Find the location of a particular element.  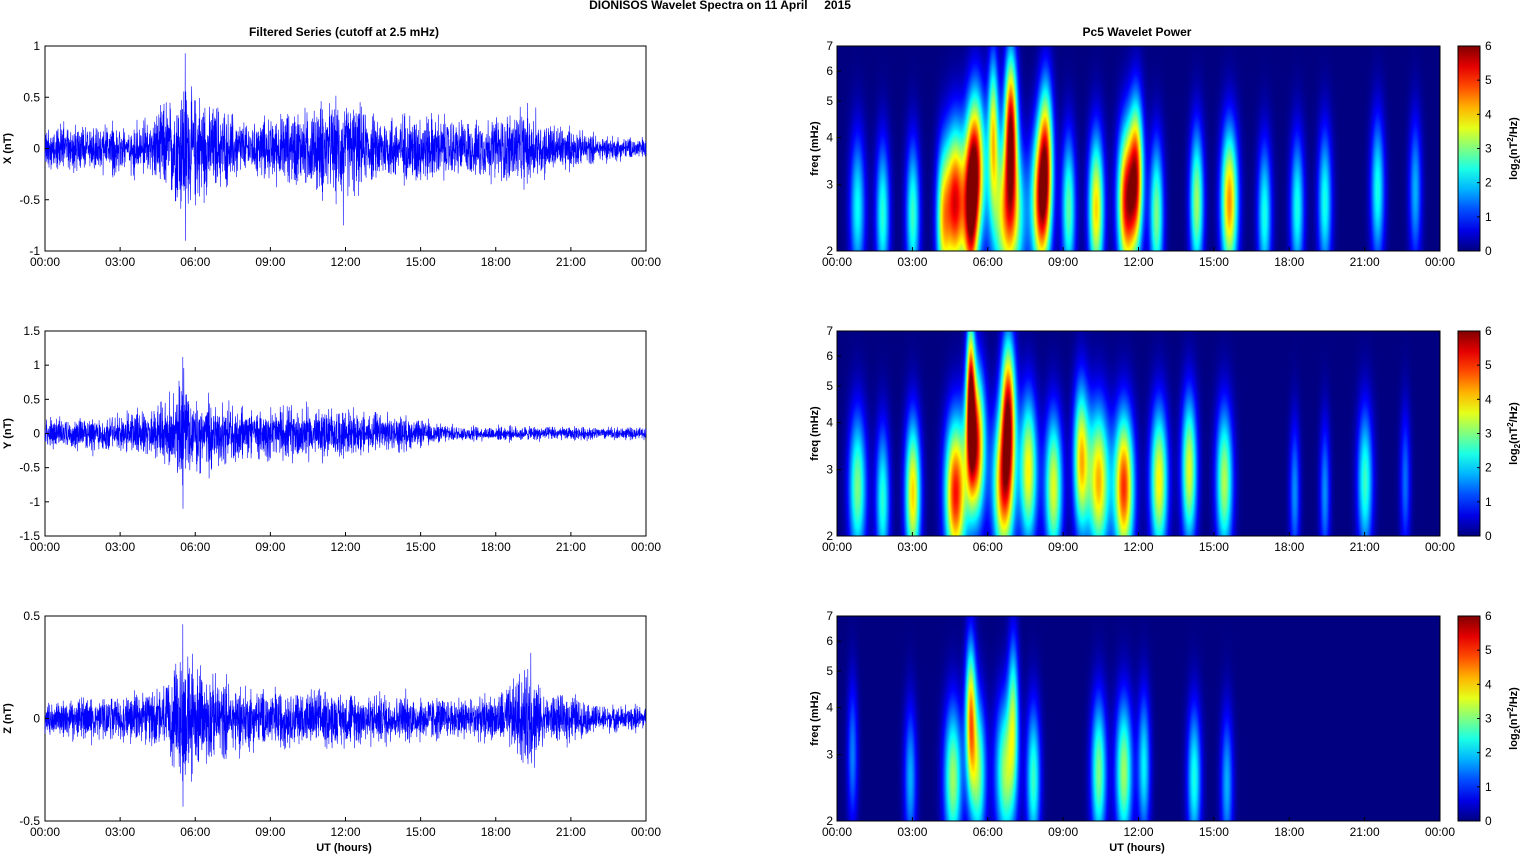

series-xtick-label: 18:00 is located at coordinates (496, 832).